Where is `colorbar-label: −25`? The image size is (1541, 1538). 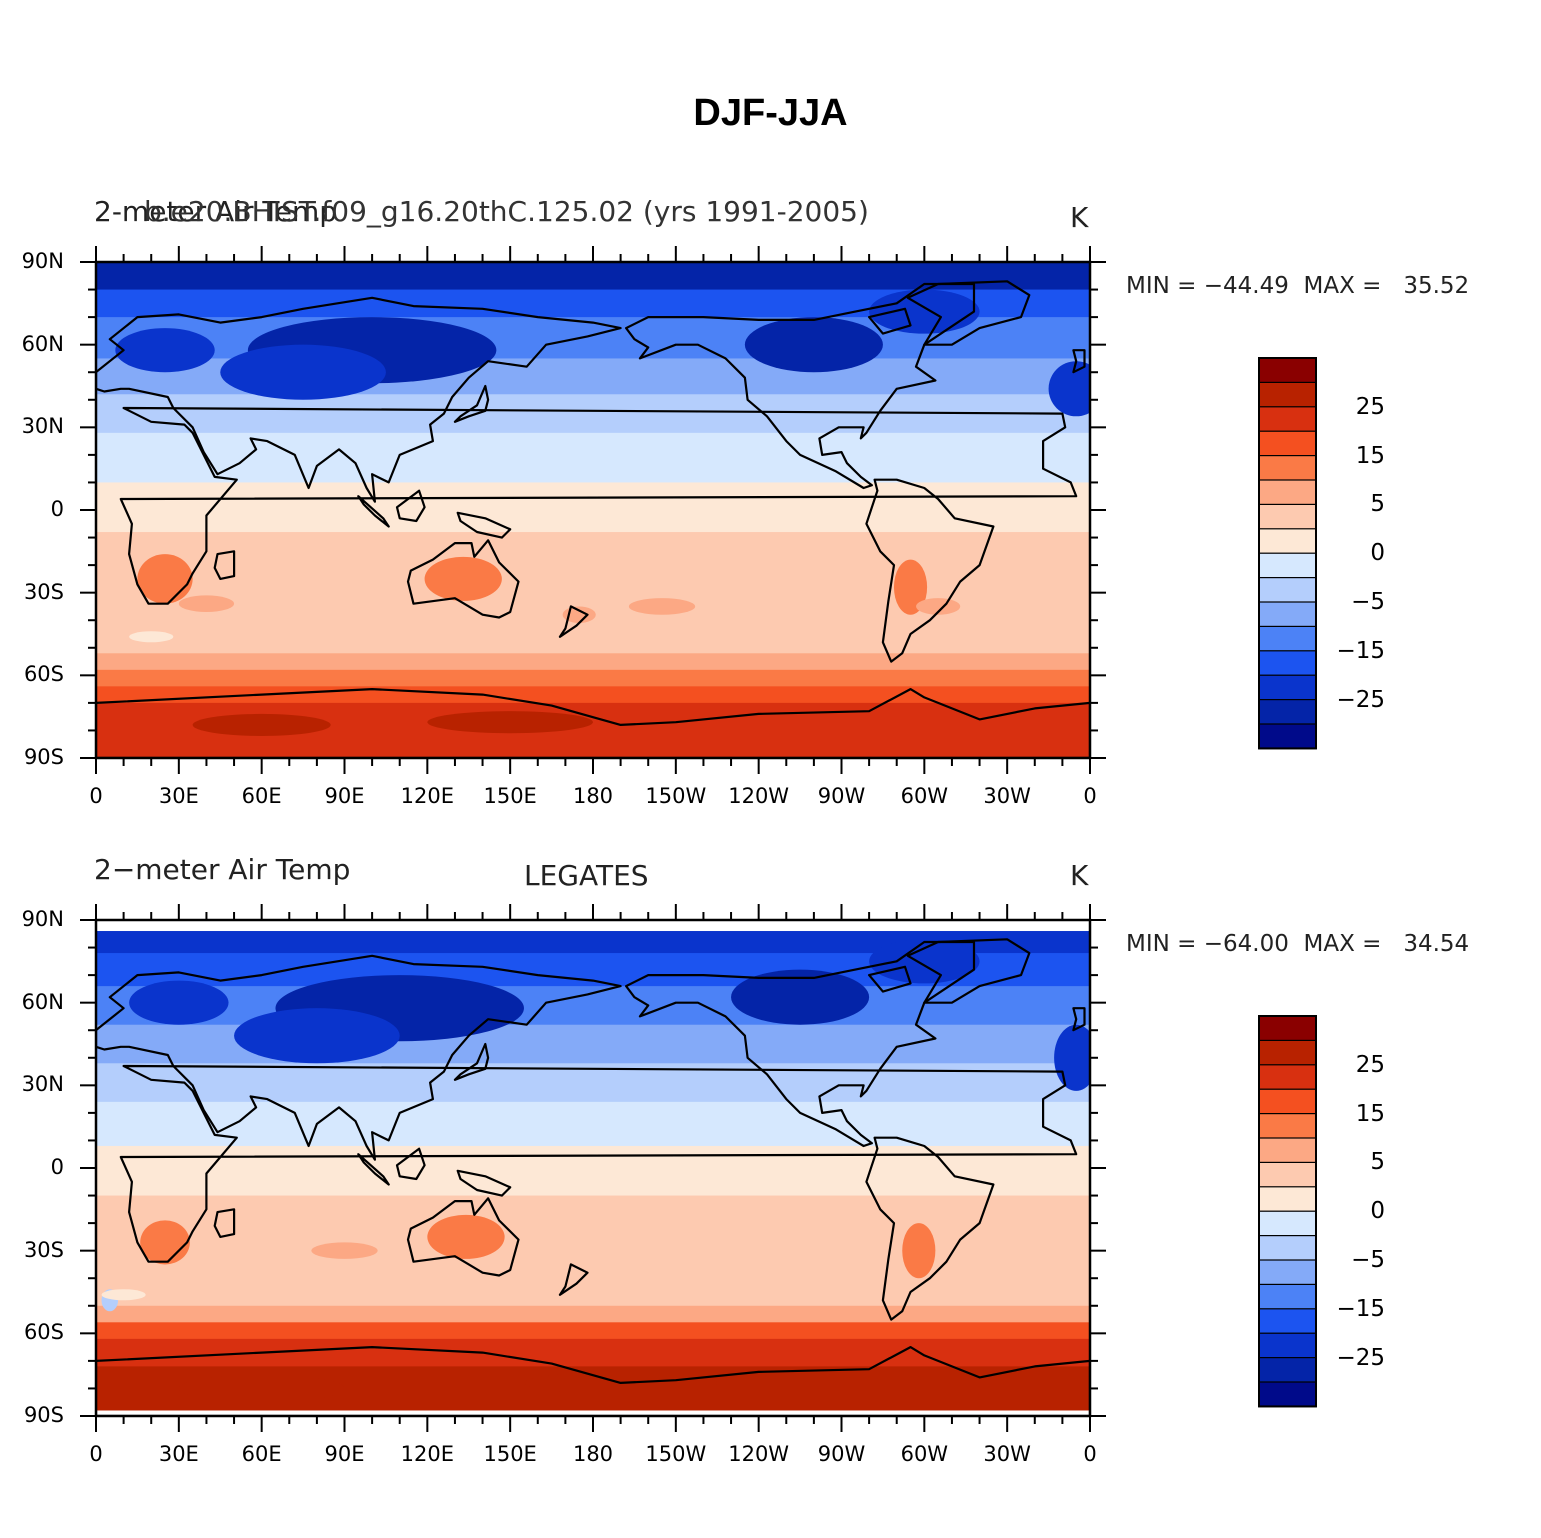
colorbar-label: −25 is located at coordinates (1360, 1357).